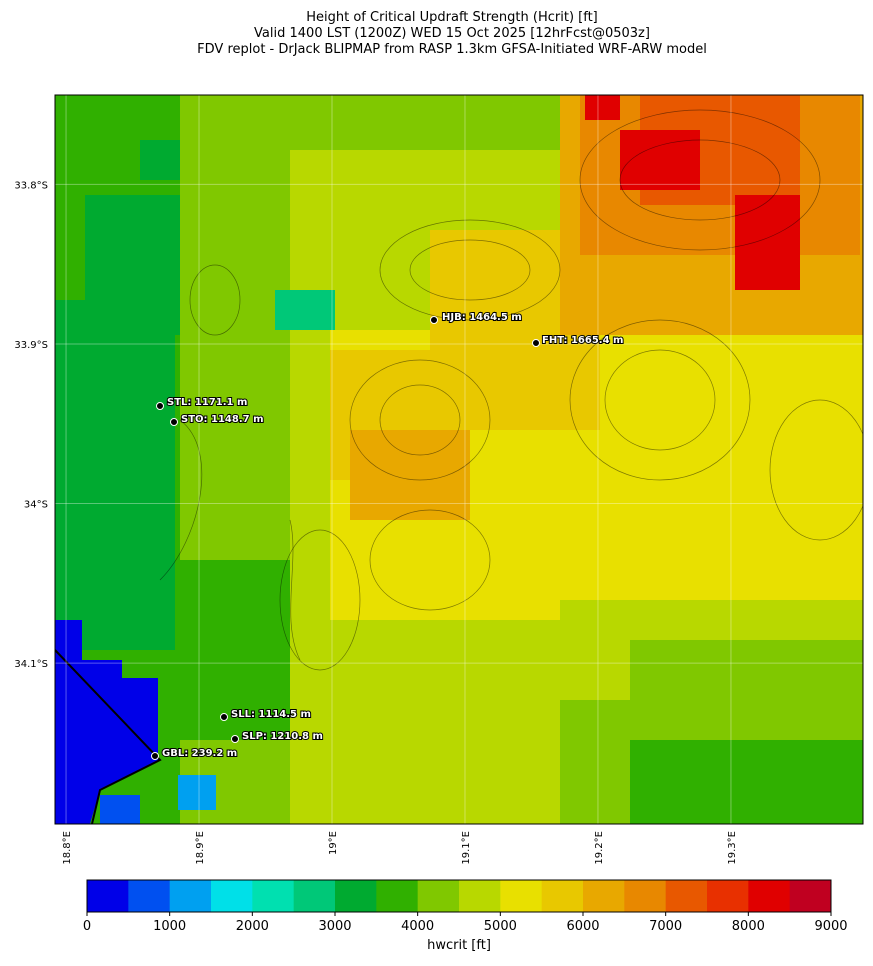 The width and height of the screenshot is (873, 966). Describe the element at coordinates (169, 926) in the screenshot. I see `colorbar-tick-label: 1000` at that location.